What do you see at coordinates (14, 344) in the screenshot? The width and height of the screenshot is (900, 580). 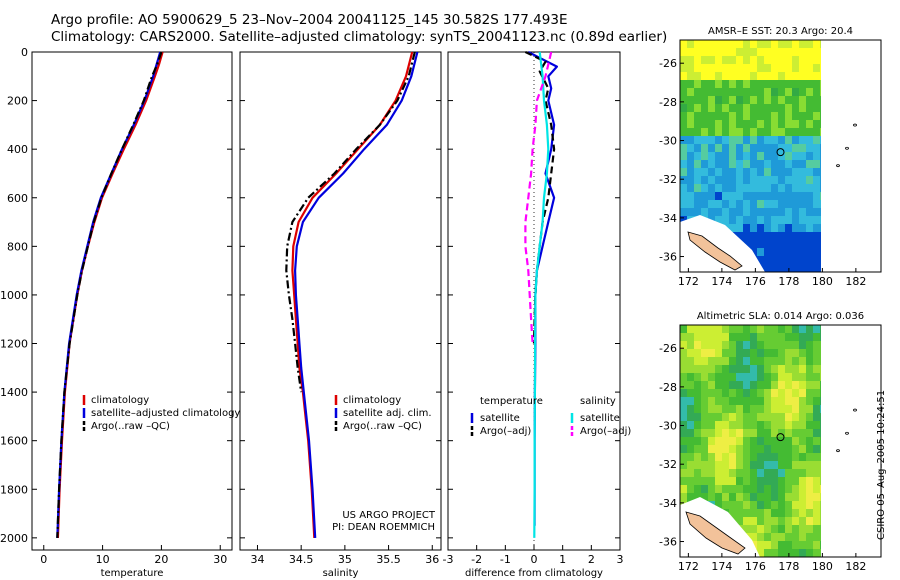 I see `y-tick-label: 1200` at bounding box center [14, 344].